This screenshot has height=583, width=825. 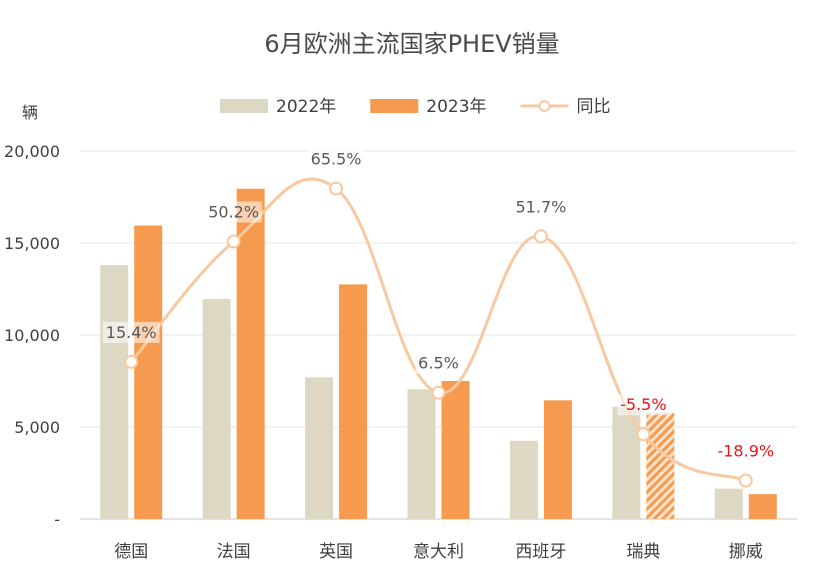 I want to click on yoy-data-label: -18.9%, so click(x=745, y=451).